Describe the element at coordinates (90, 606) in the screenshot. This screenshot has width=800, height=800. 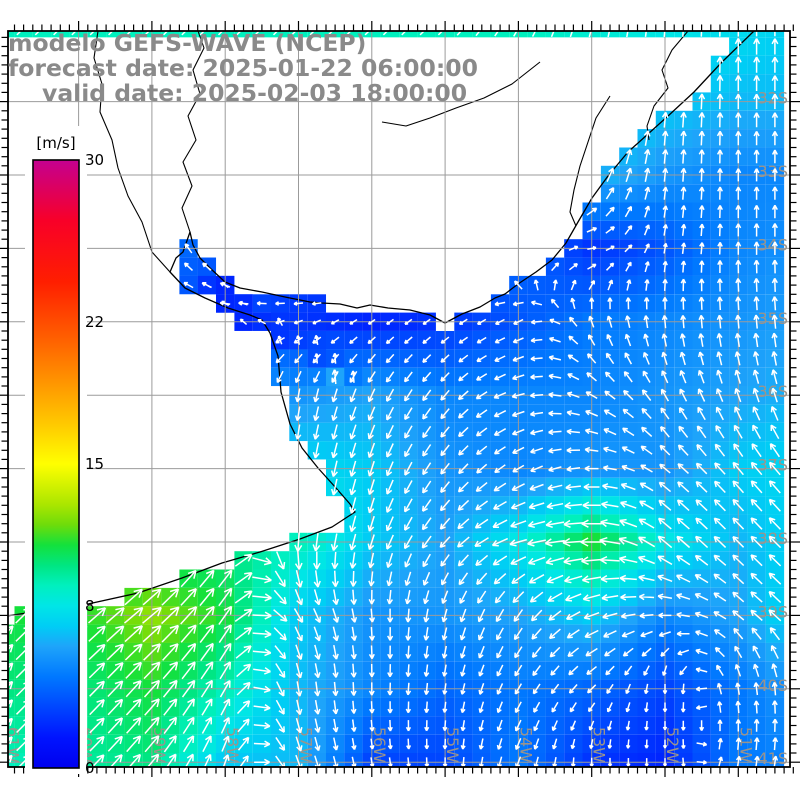
I see `colorbar-tick-label: 8` at that location.